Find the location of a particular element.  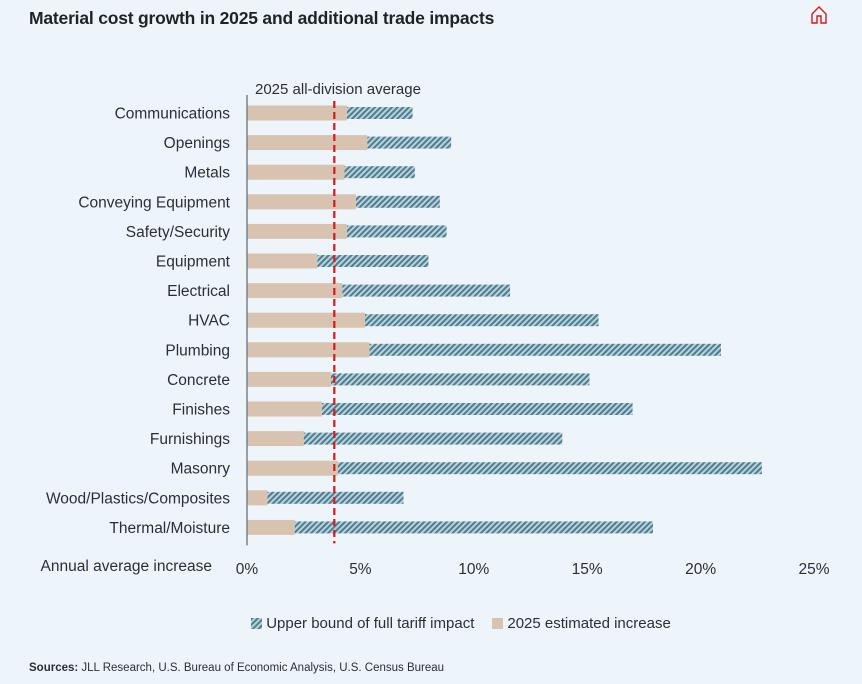

category-label: Electrical is located at coordinates (198, 291).